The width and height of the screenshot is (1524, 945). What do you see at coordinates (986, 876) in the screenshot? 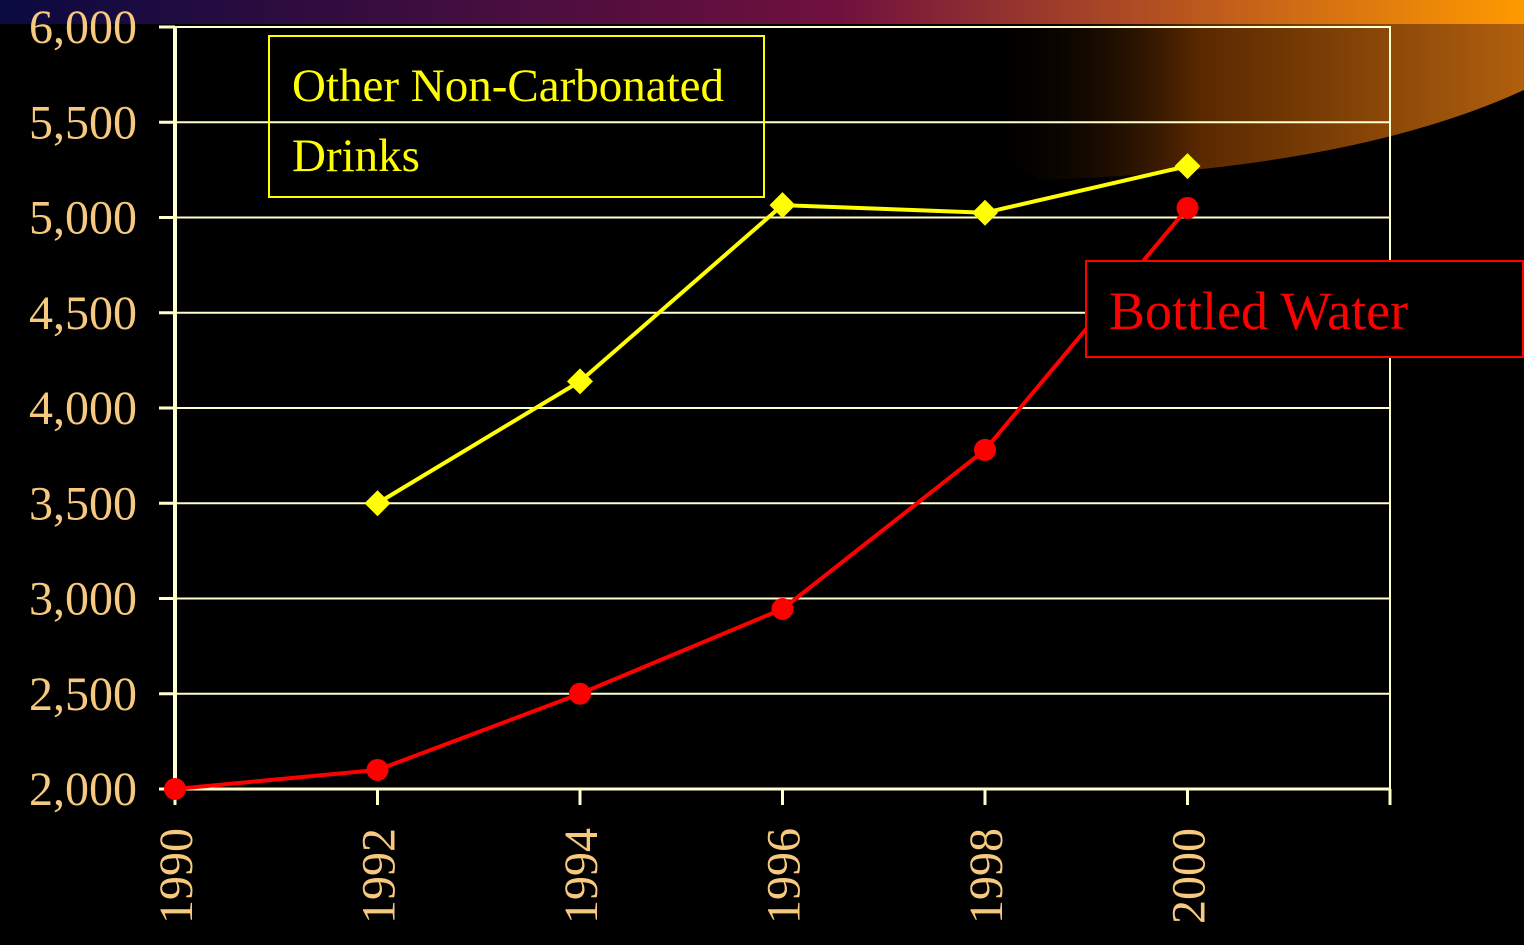
I see `x-tick-label: 1998` at bounding box center [986, 876].